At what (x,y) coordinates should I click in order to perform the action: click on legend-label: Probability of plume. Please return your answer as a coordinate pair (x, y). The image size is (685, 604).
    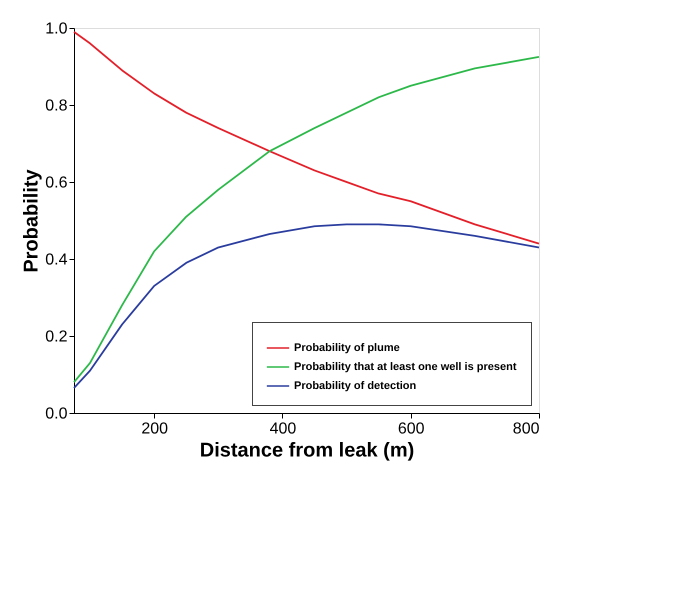
    Looking at the image, I should click on (347, 348).